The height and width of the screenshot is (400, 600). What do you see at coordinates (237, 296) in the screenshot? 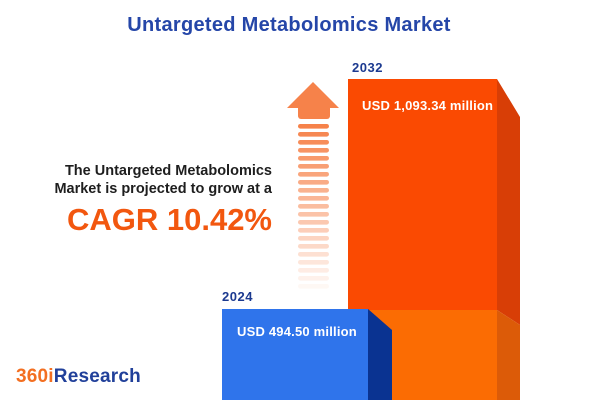
I see `bar-2024-year-label: 2024` at bounding box center [237, 296].